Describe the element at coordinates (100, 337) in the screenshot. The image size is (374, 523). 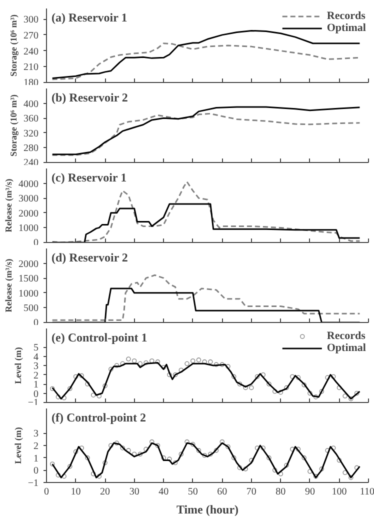
I see `chart-title: (e) Control-point 1` at that location.